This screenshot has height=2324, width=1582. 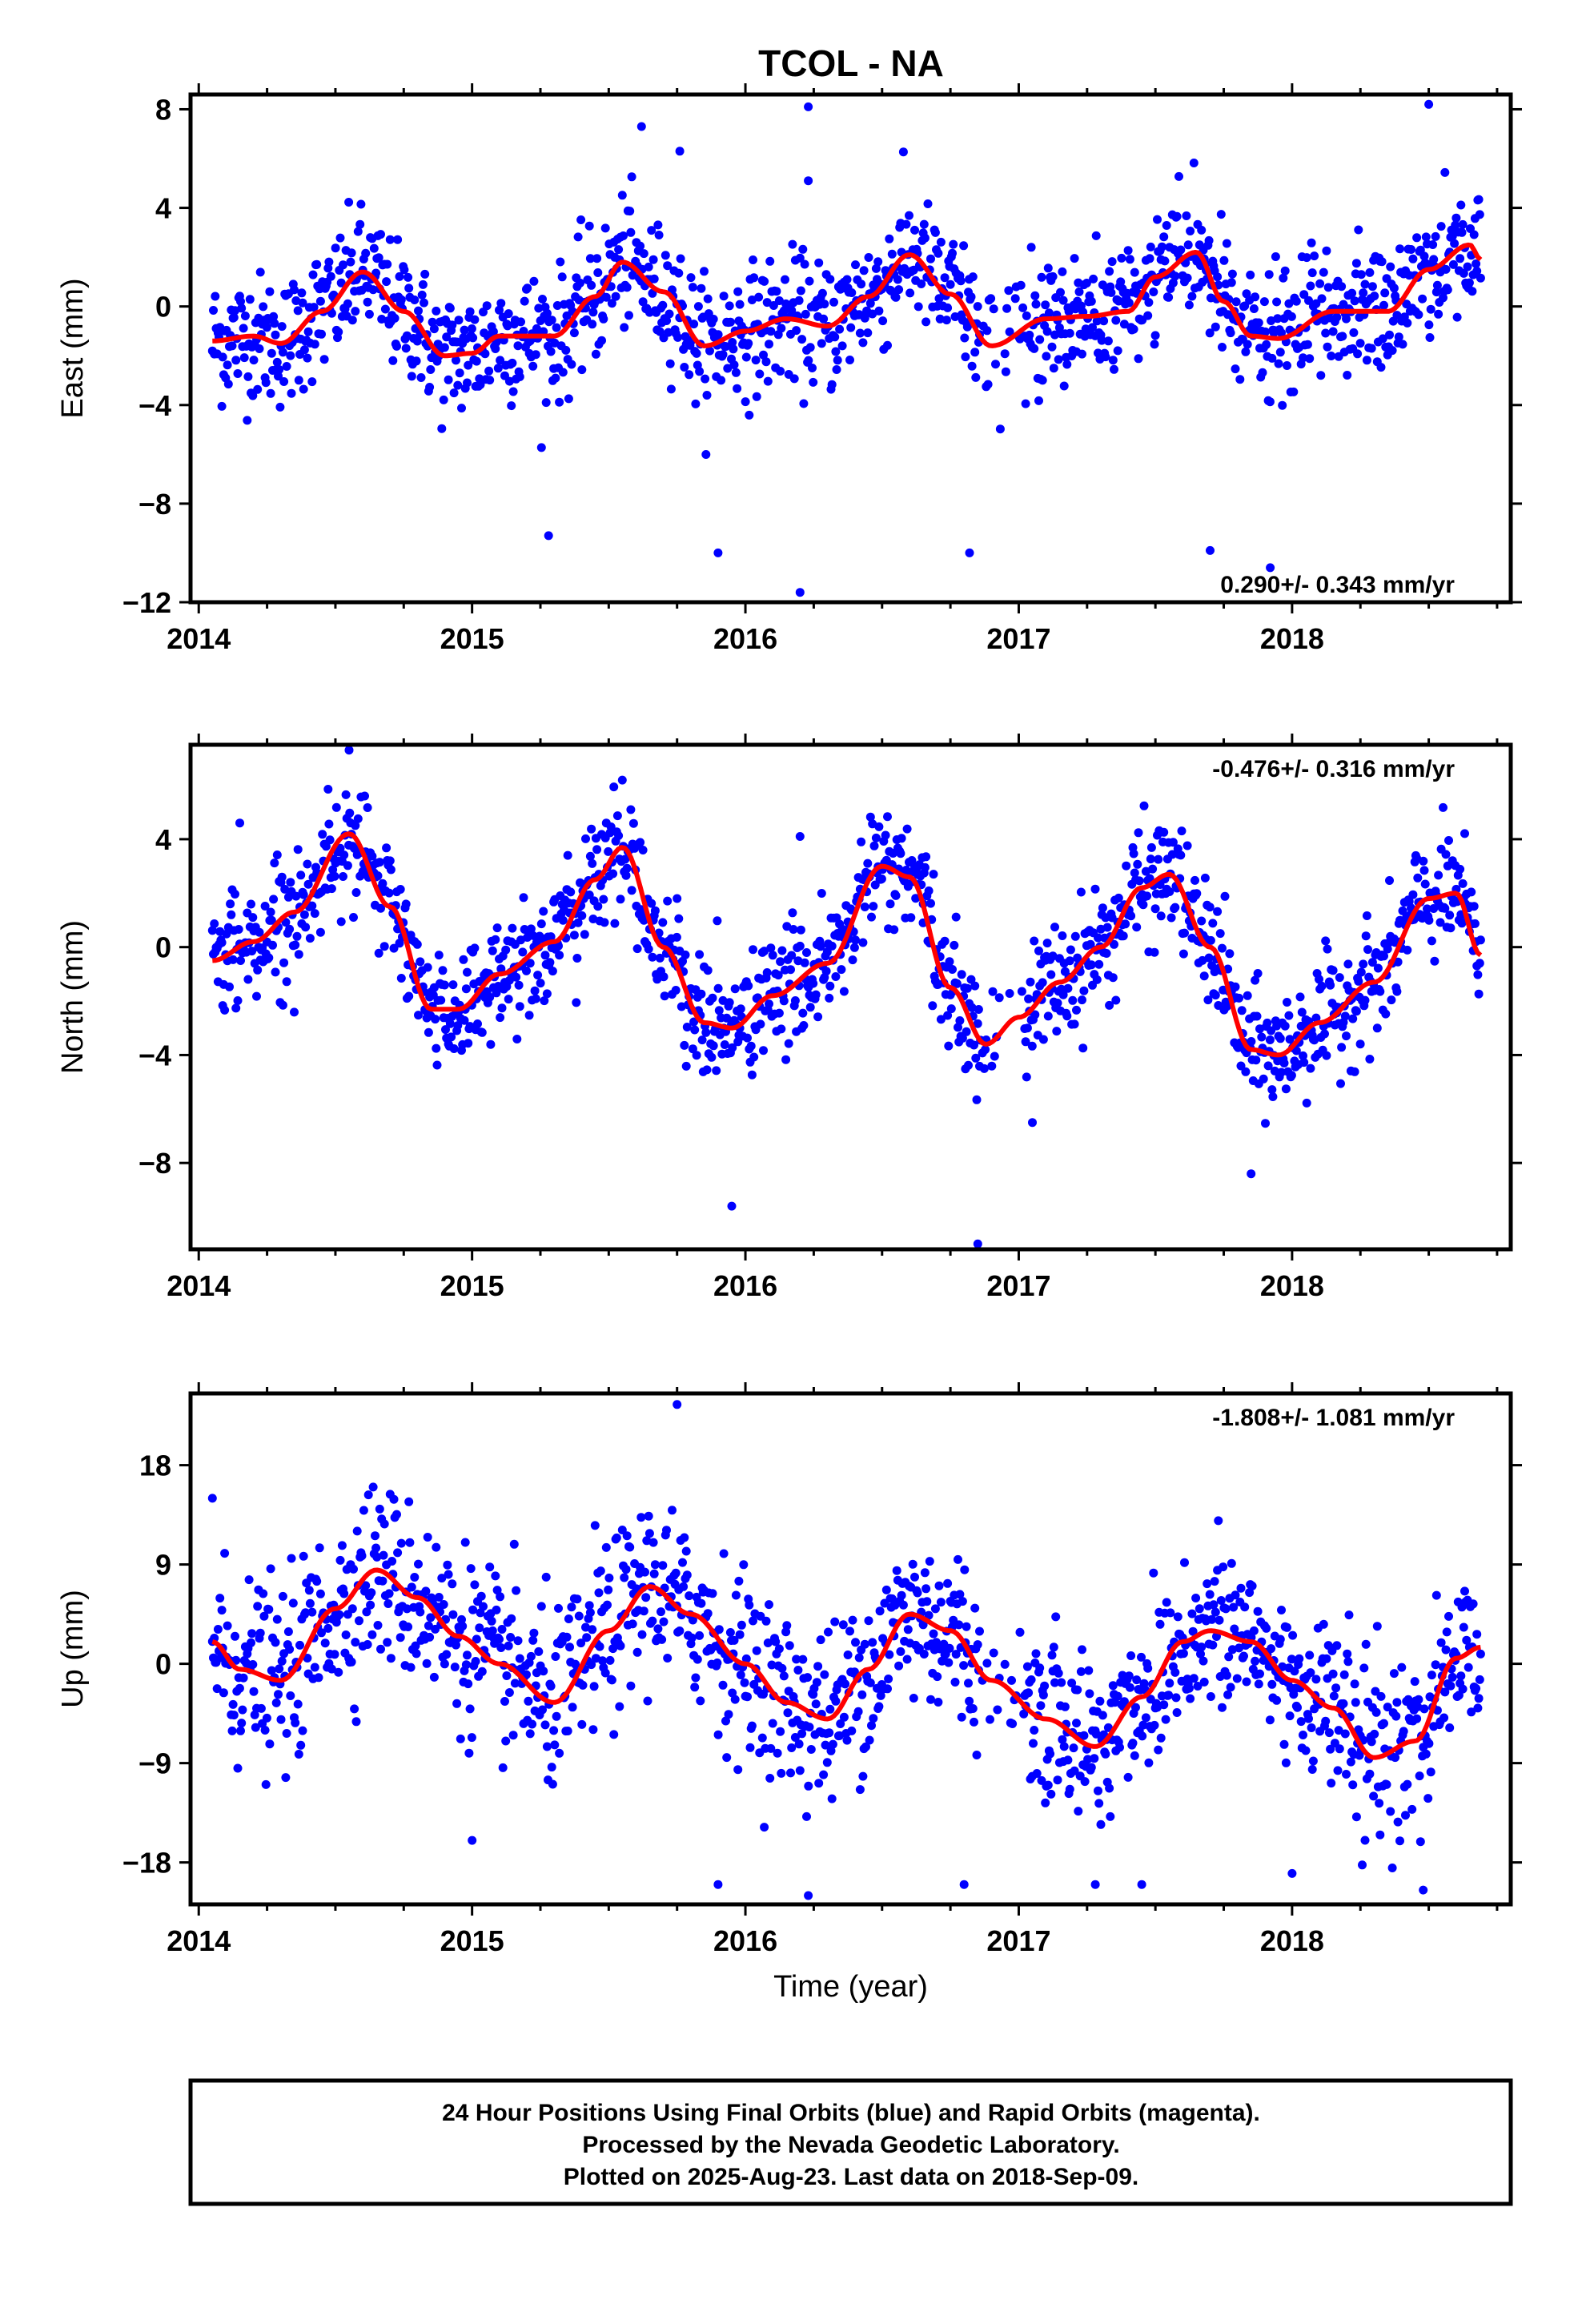 I want to click on up-x-tick-label: 2017, so click(x=1018, y=1940).